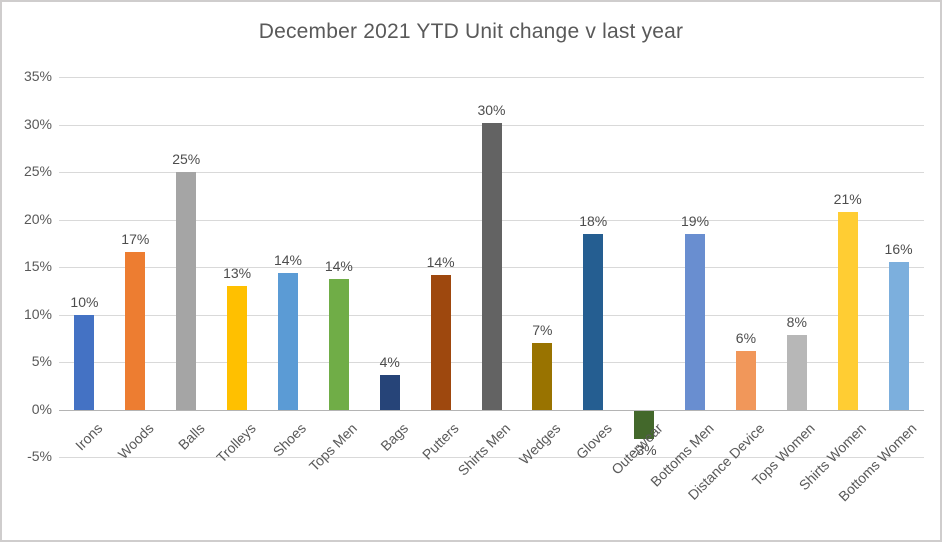  I want to click on bar-data-label: 16%, so click(898, 249).